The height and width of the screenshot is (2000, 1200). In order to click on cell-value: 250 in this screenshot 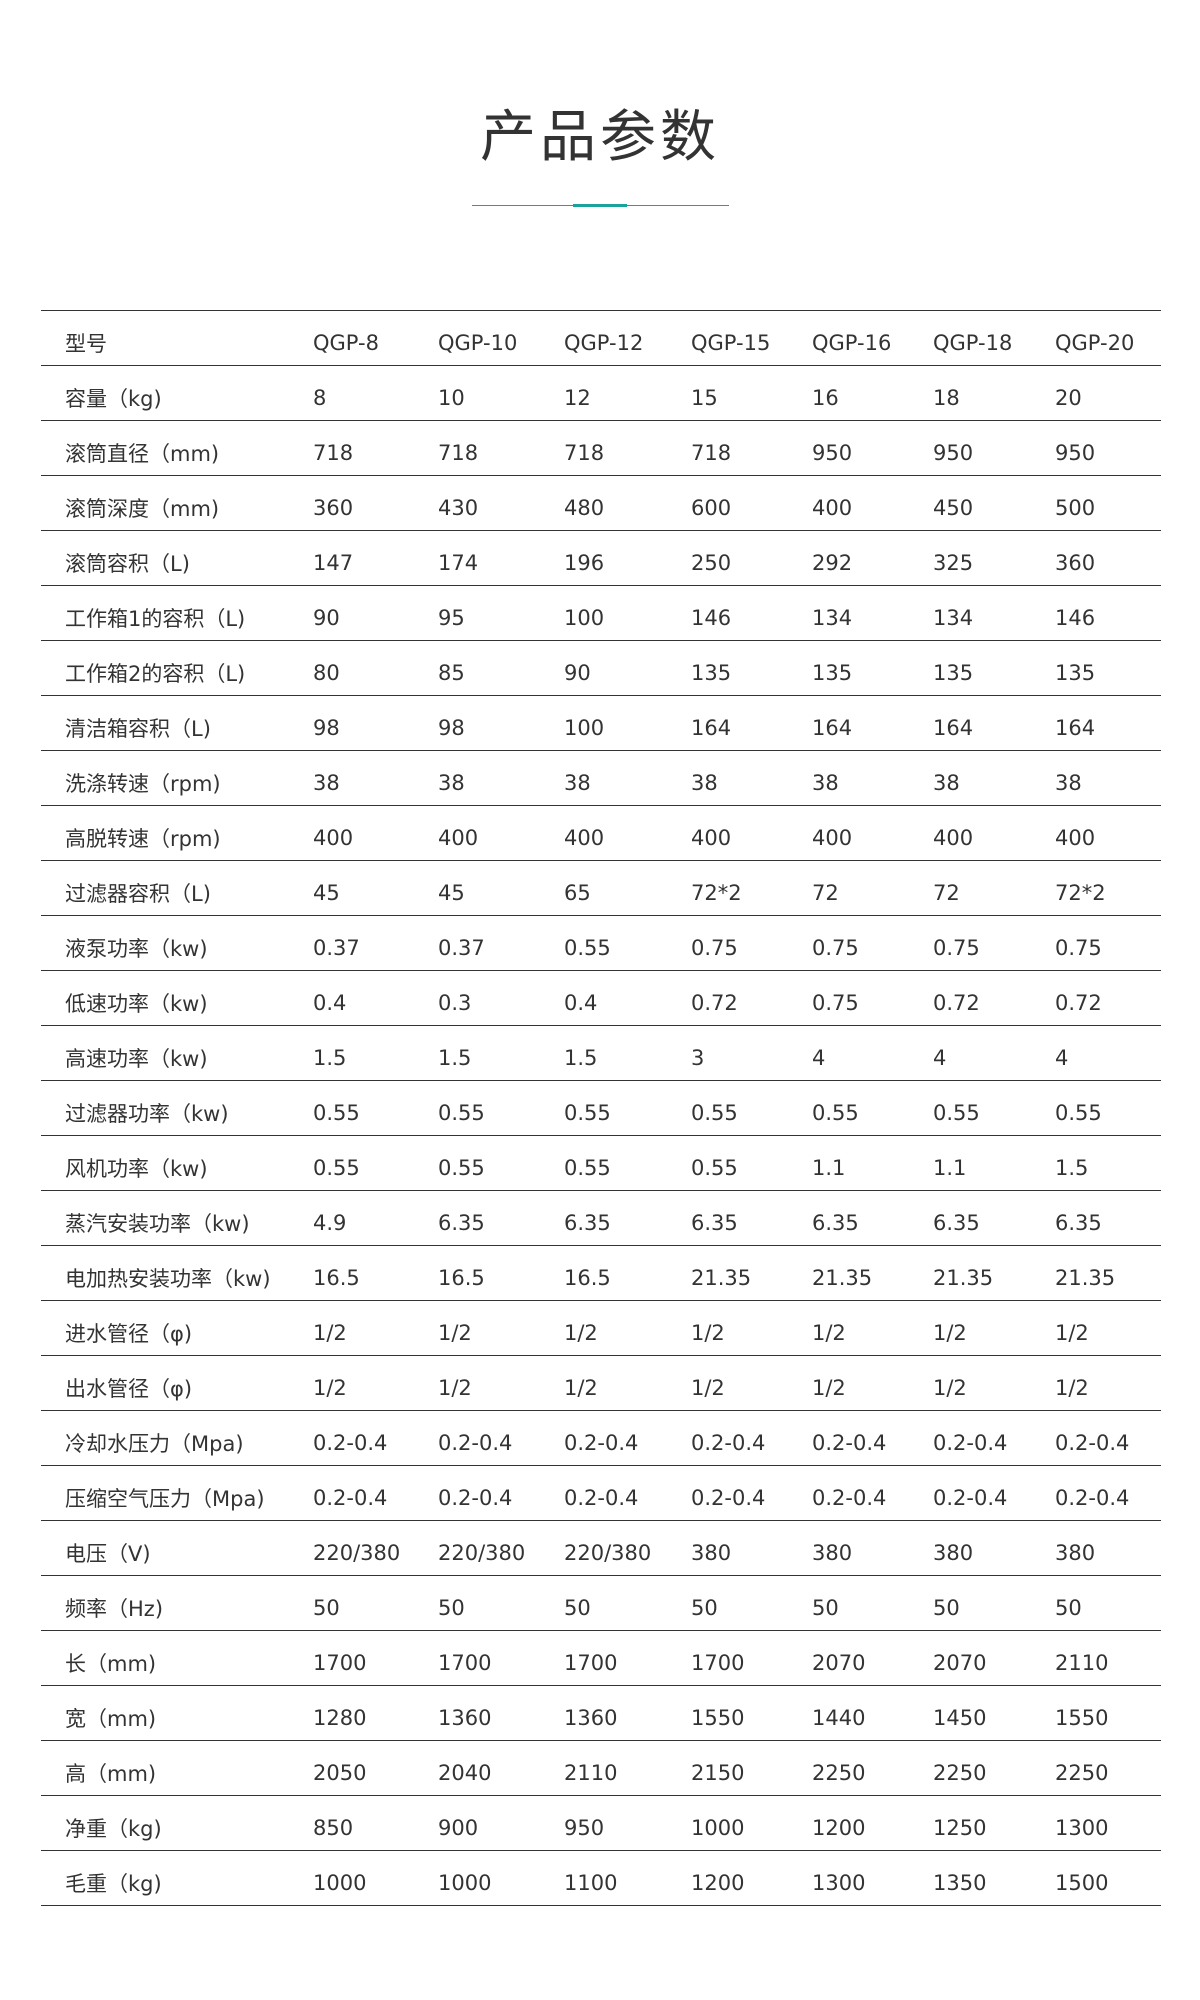, I will do `click(751, 558)`.